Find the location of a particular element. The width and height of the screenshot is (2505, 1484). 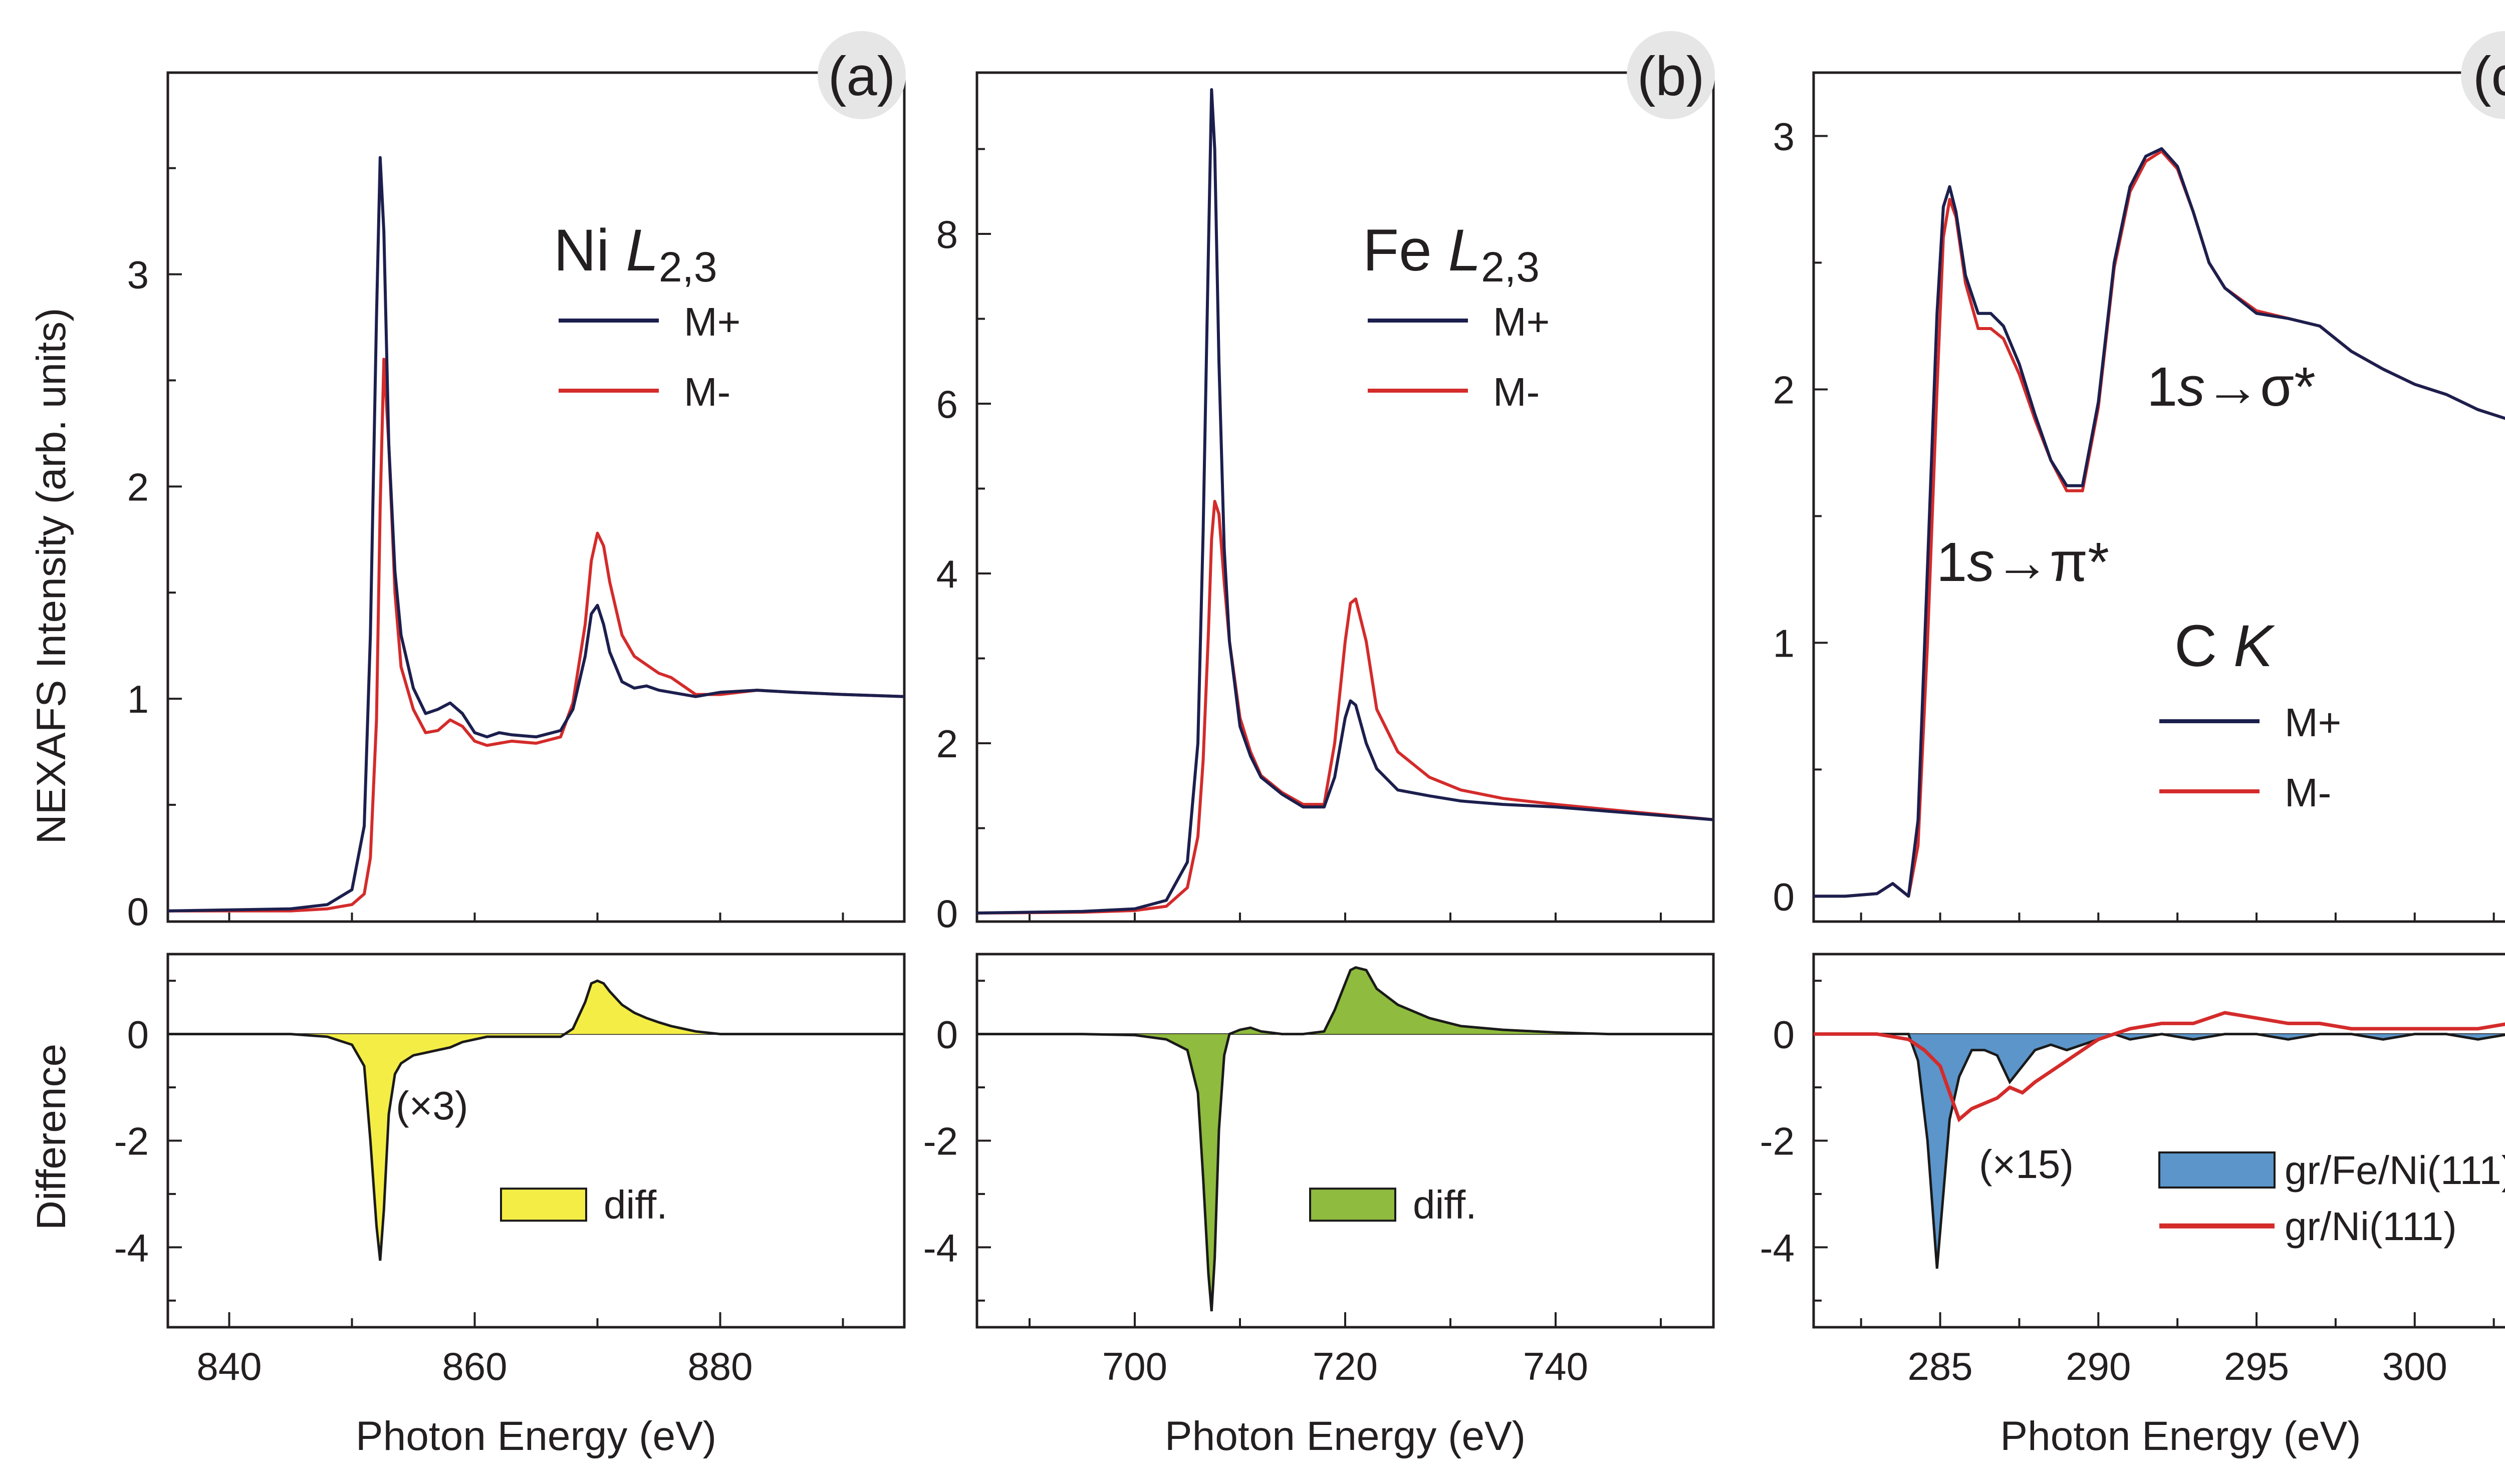

panel-label: (c) is located at coordinates (2489, 76).